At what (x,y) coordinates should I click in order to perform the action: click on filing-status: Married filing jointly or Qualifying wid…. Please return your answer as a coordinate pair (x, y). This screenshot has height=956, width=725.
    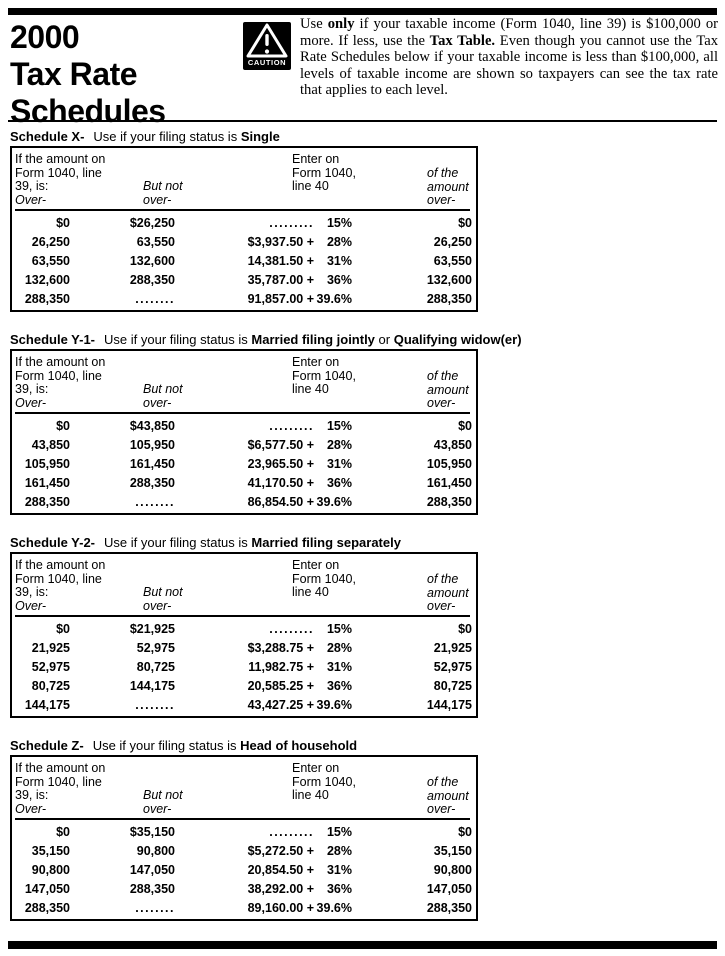
    Looking at the image, I should click on (386, 339).